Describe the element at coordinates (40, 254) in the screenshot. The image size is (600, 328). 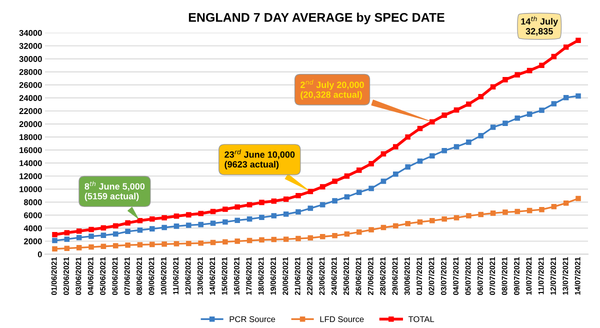
I see `y-tick-label: 0` at that location.